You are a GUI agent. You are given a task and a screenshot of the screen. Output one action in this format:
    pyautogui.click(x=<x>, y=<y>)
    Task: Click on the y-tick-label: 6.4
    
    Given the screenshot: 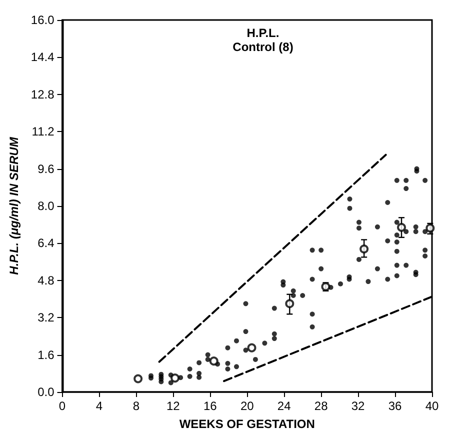 What is the action you would take?
    pyautogui.click(x=46, y=243)
    